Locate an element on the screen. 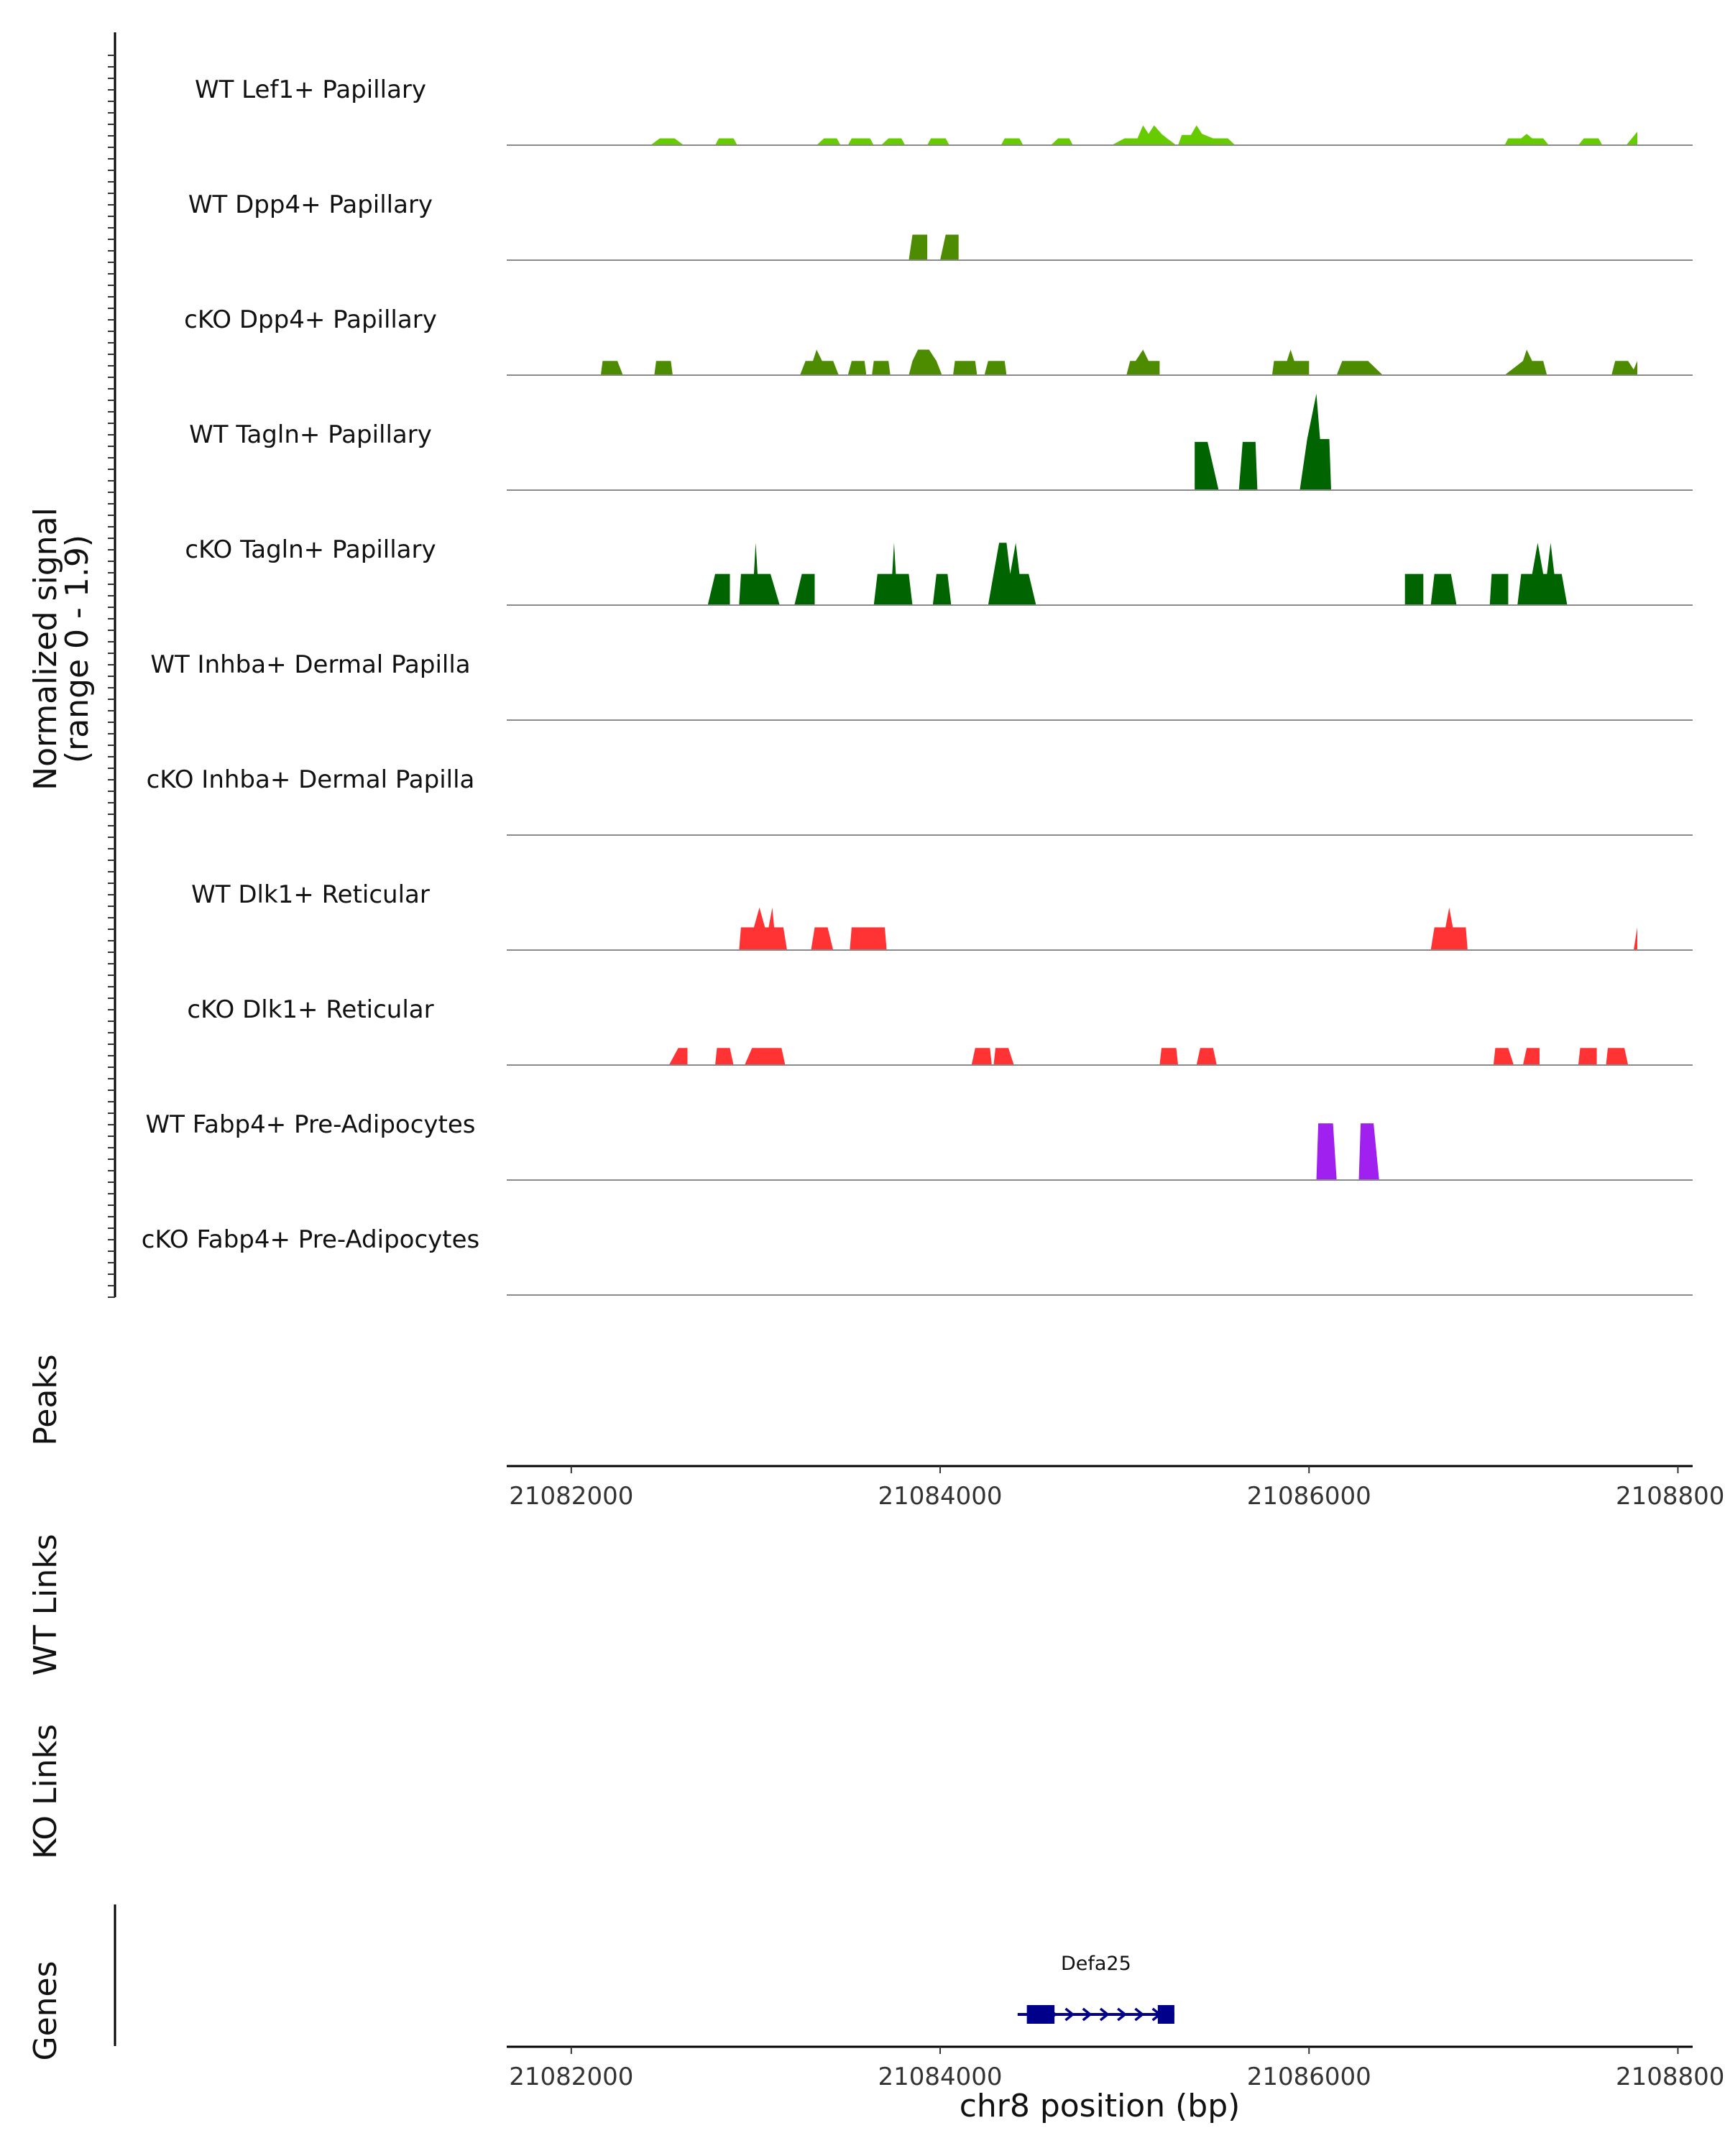  track-label: cKO Tagln+ Papillary is located at coordinates (310, 550).